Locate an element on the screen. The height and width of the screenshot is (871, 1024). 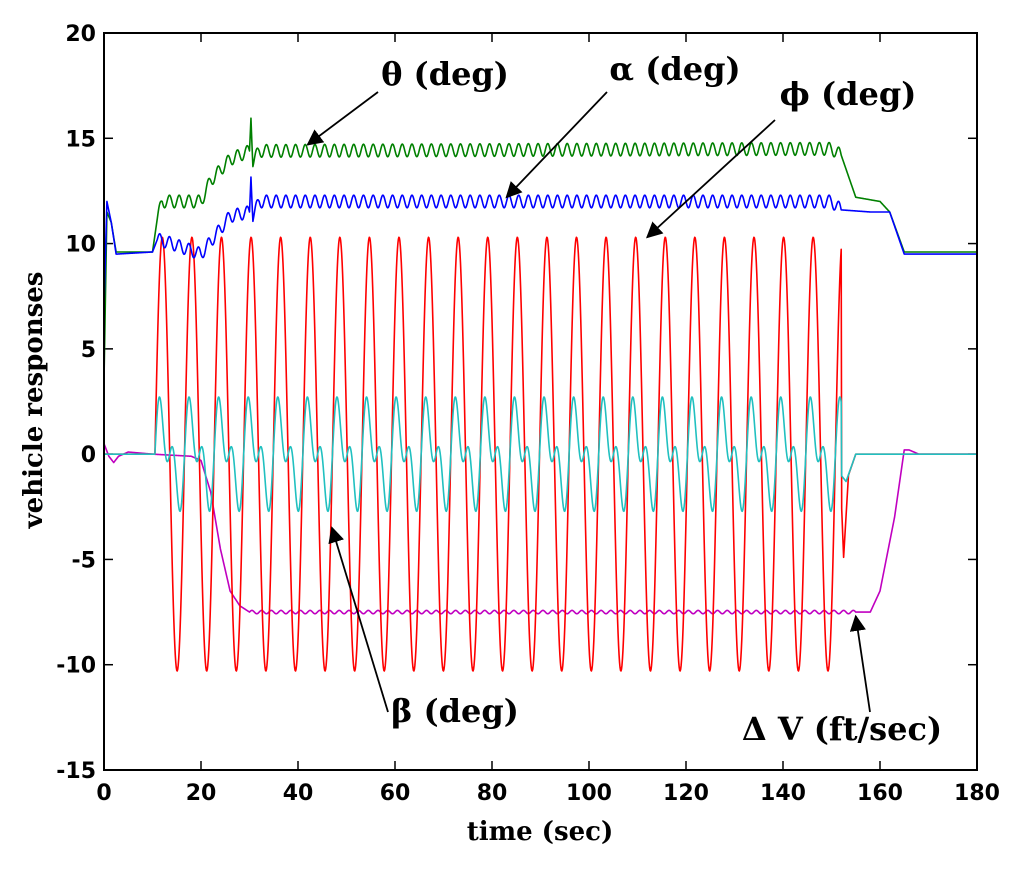
y-tick-label: -15 is located at coordinates (76, 771).